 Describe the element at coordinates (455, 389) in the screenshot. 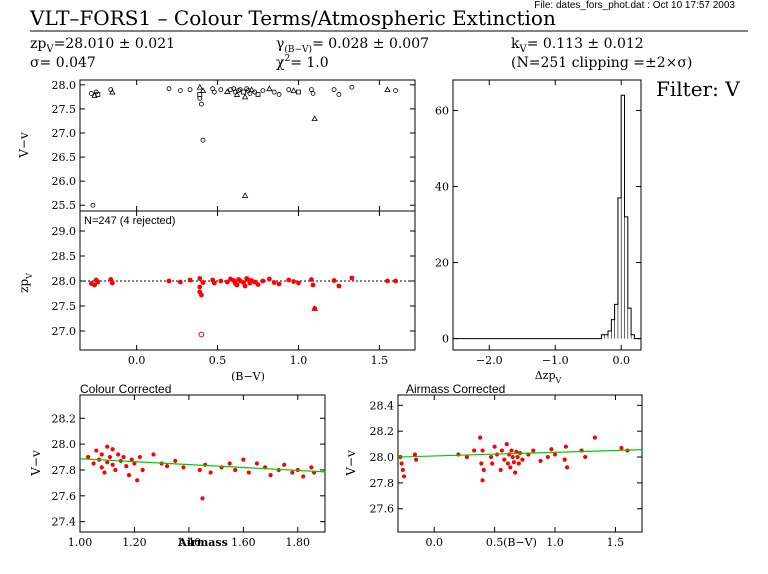

I see `airmass-title: Airmass Corrected` at that location.